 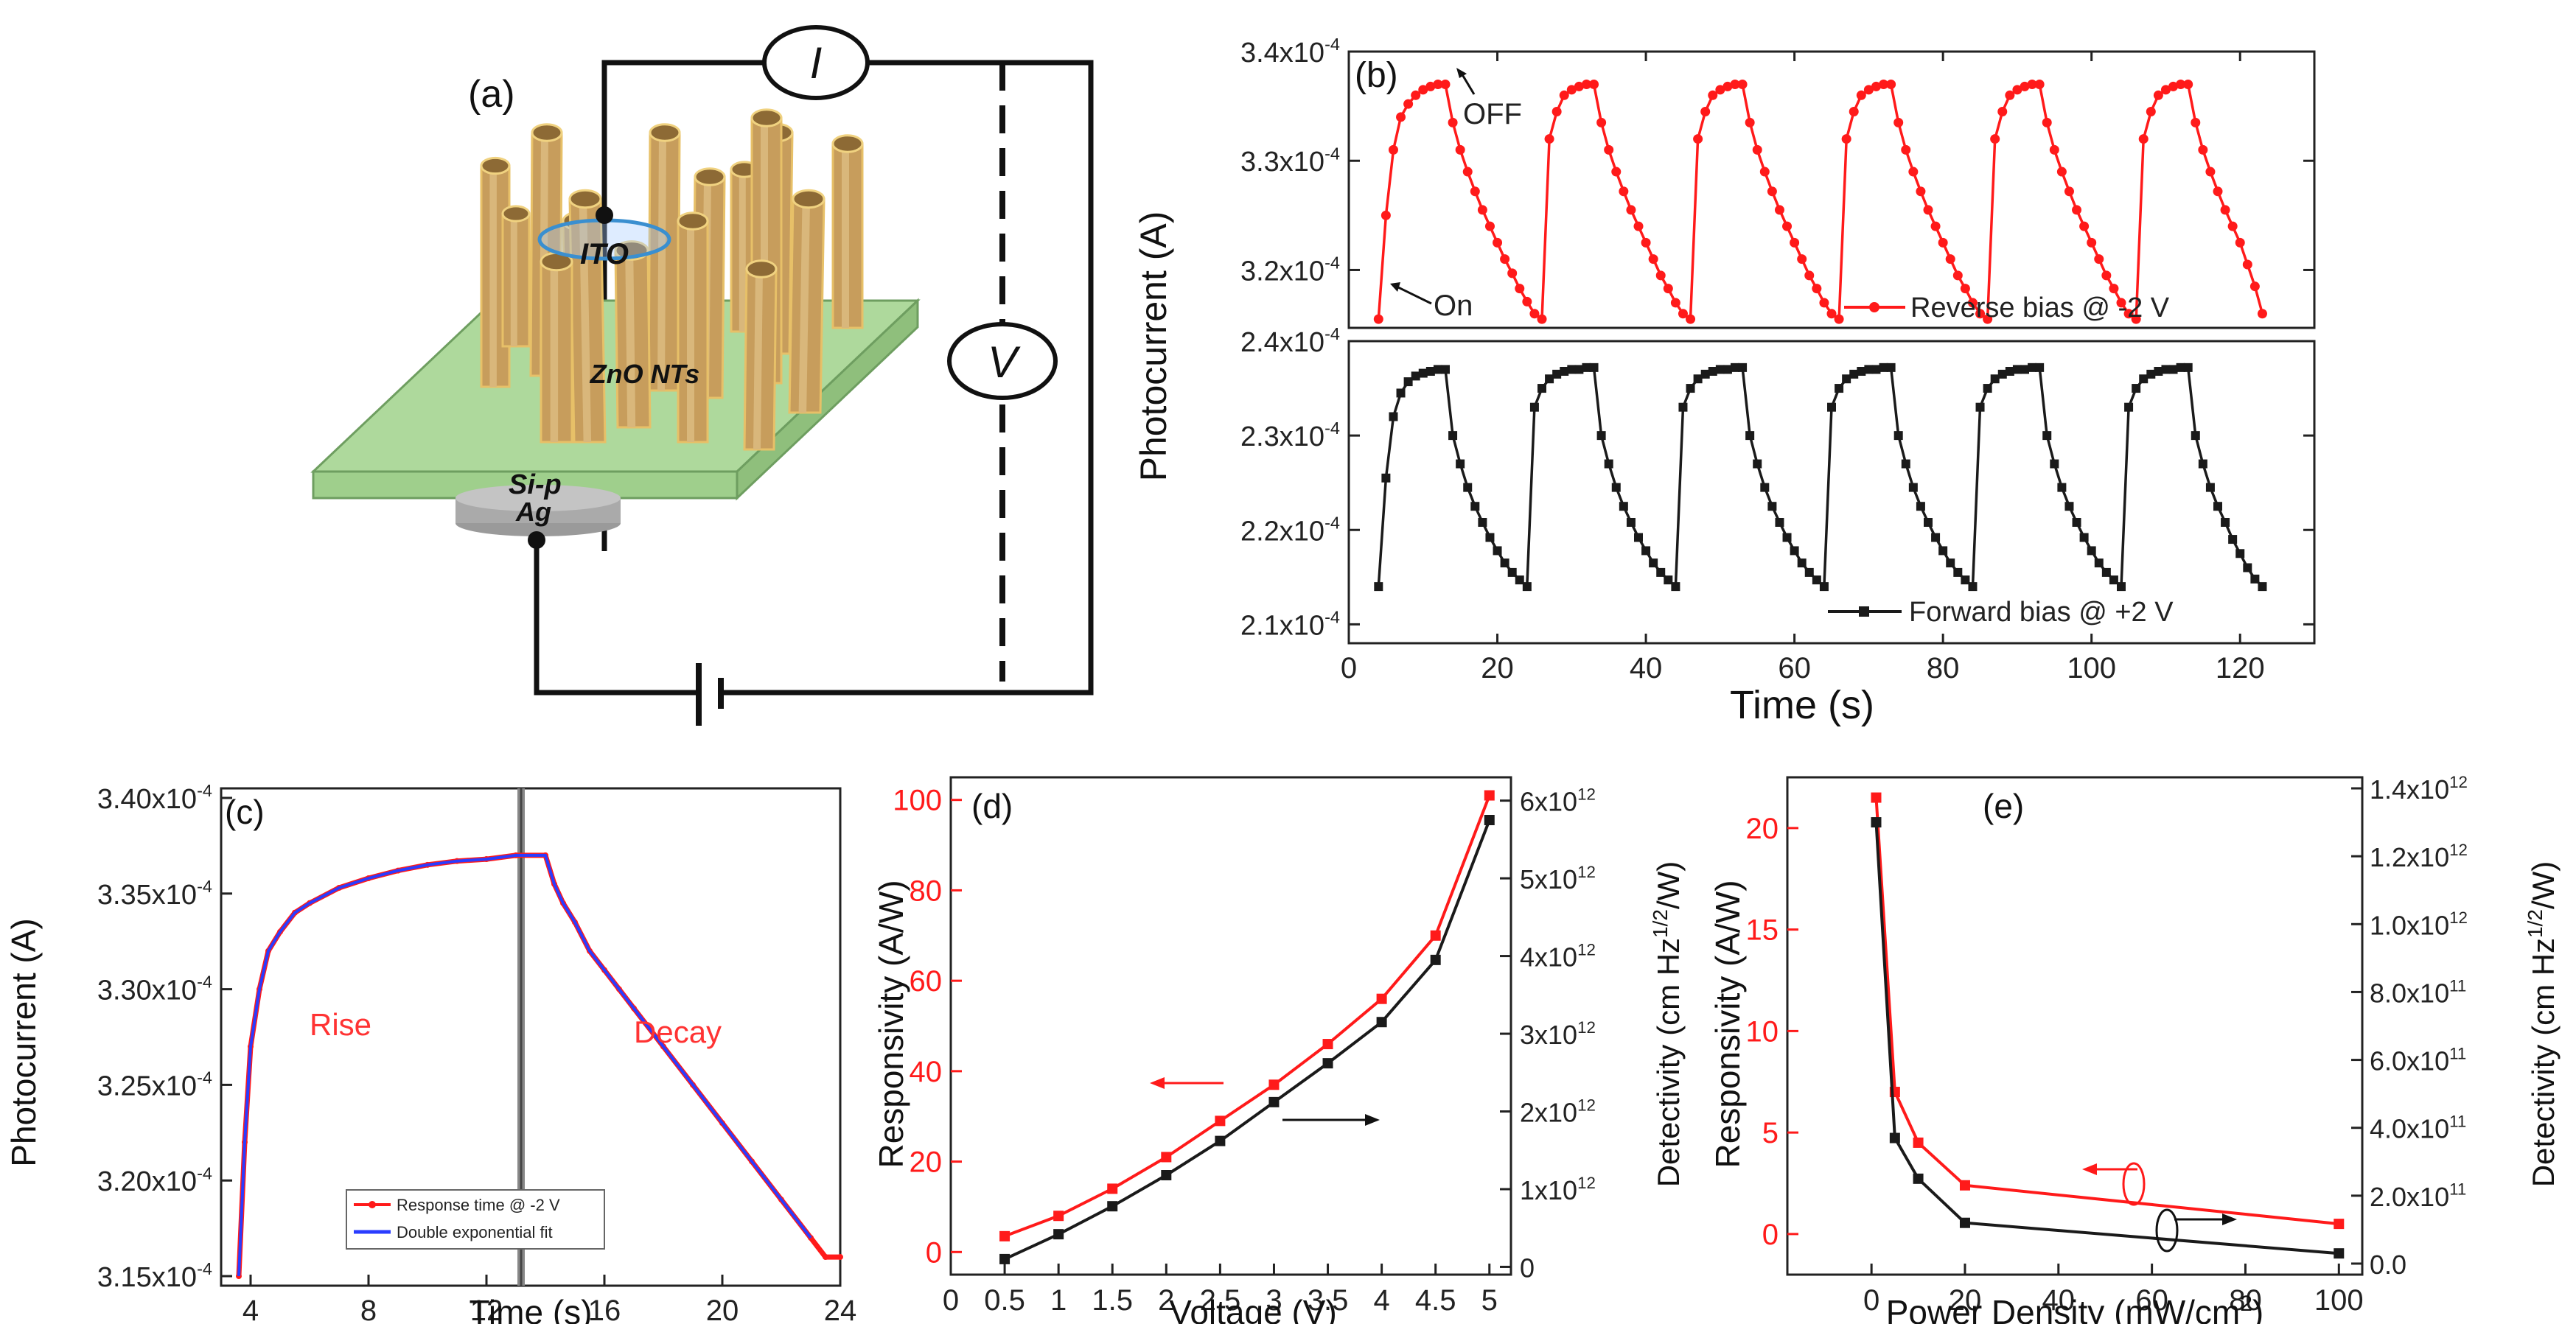 I want to click on panel-e-y-axis-label: Responsivity (A/W), so click(x=1727, y=1024).